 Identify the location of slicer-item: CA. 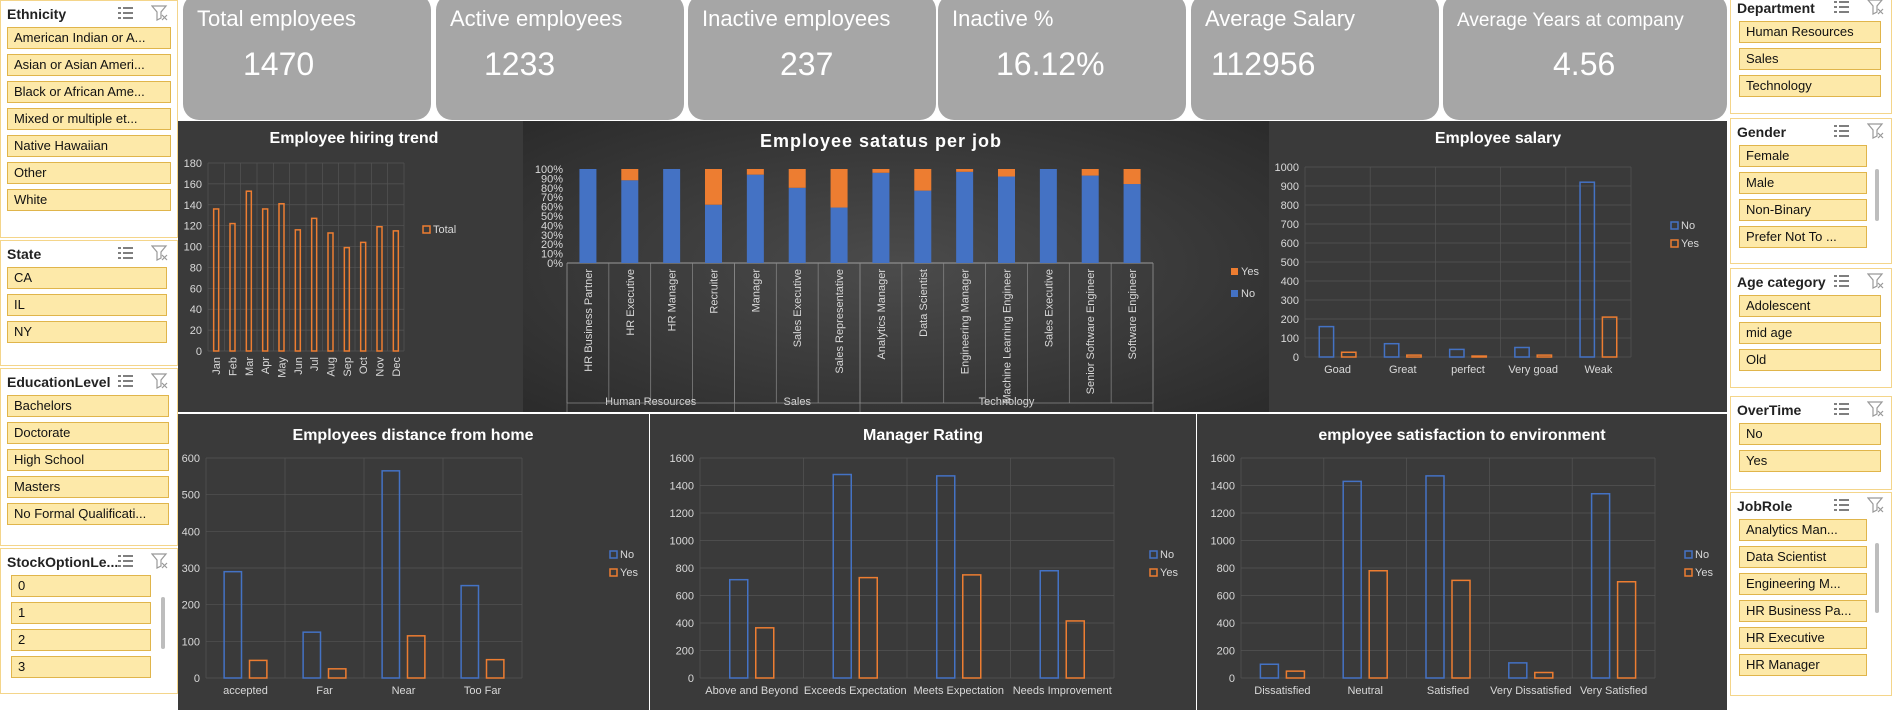
(87, 278).